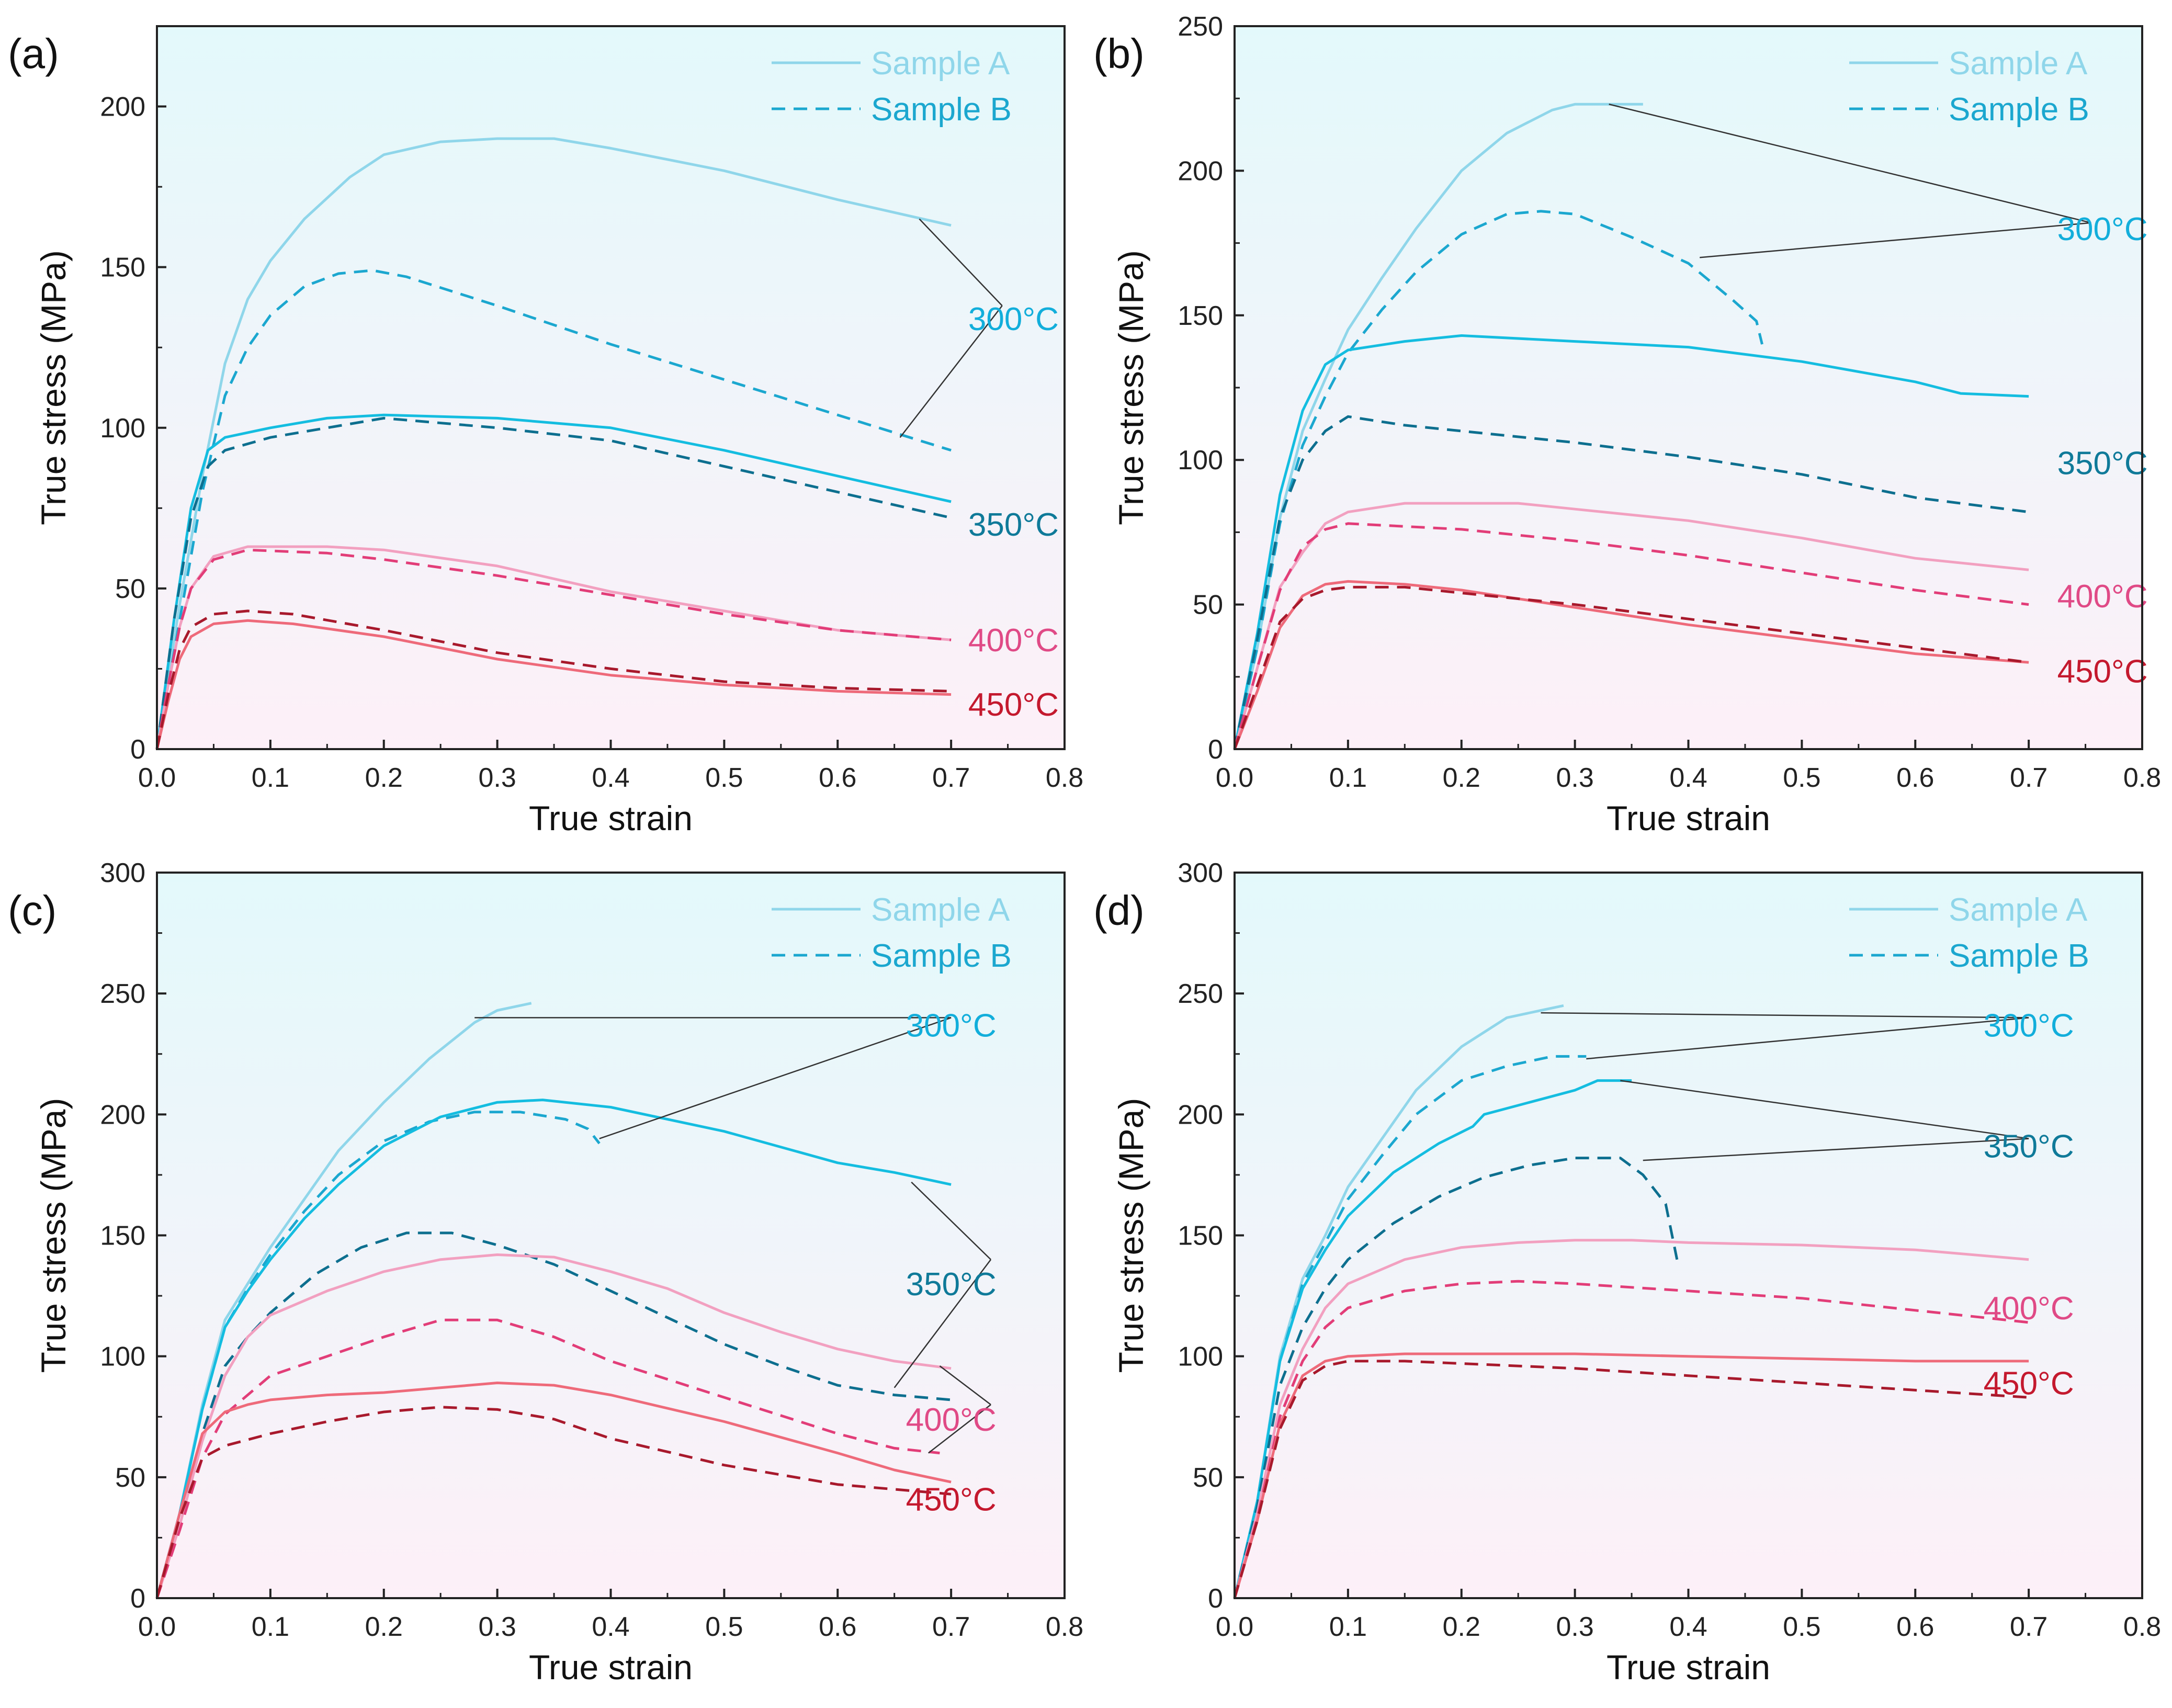 The height and width of the screenshot is (1708, 2172). What do you see at coordinates (1200, 873) in the screenshot?
I see `y-tick-label: 300` at bounding box center [1200, 873].